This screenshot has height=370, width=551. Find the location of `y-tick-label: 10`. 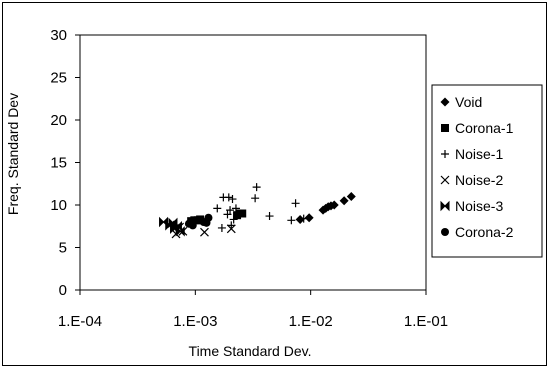

y-tick-label: 10 is located at coordinates (58, 205).